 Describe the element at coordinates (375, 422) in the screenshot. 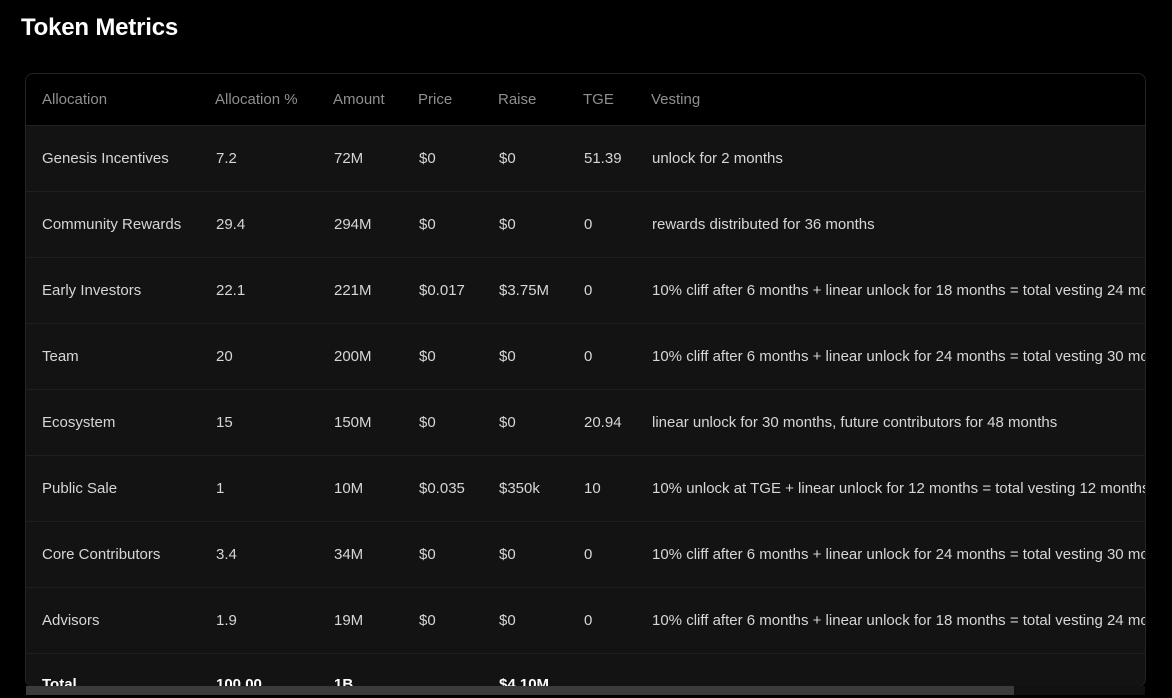

I see `cell-amount: 150M` at that location.